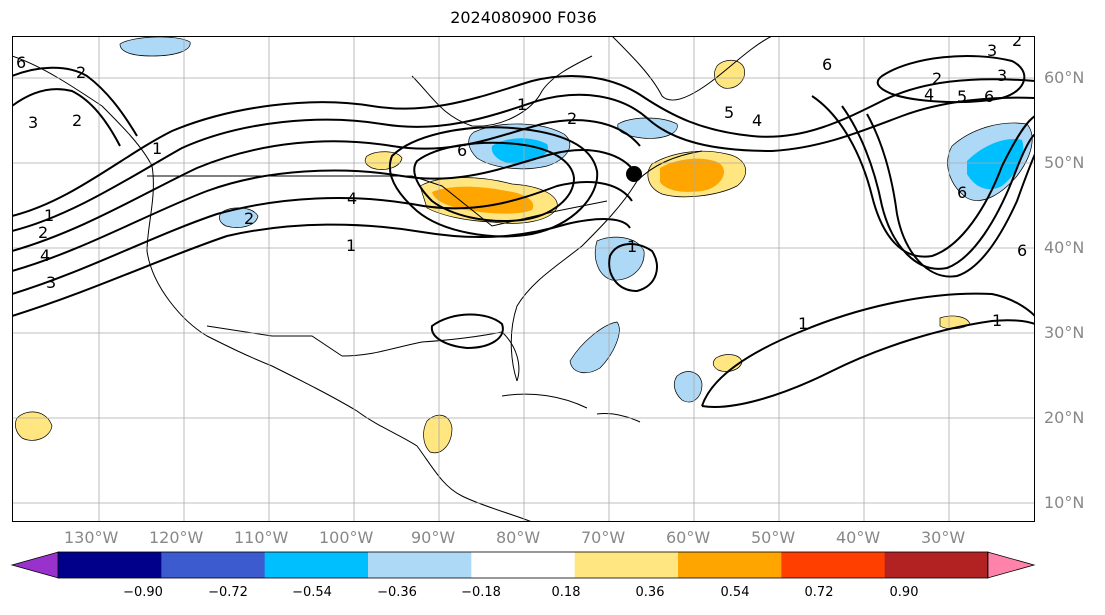 The height and width of the screenshot is (615, 1105). What do you see at coordinates (176, 537) in the screenshot?
I see `lon-label: 120°W` at bounding box center [176, 537].